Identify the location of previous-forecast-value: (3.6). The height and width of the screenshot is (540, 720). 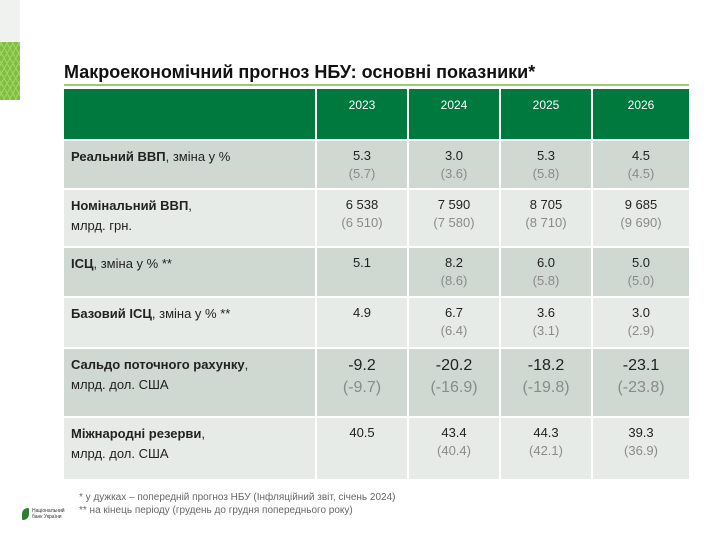
(454, 173).